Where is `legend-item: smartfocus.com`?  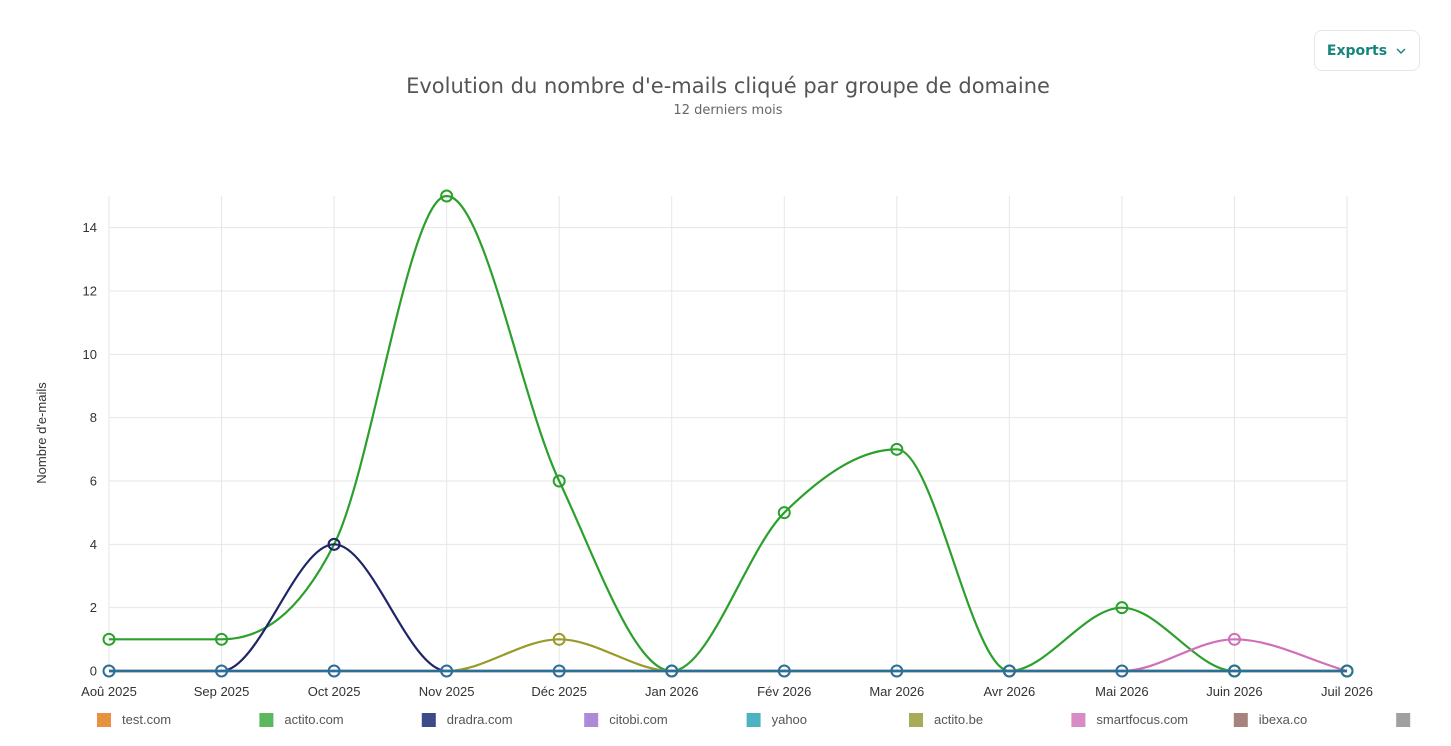
legend-item: smartfocus.com is located at coordinates (1129, 719).